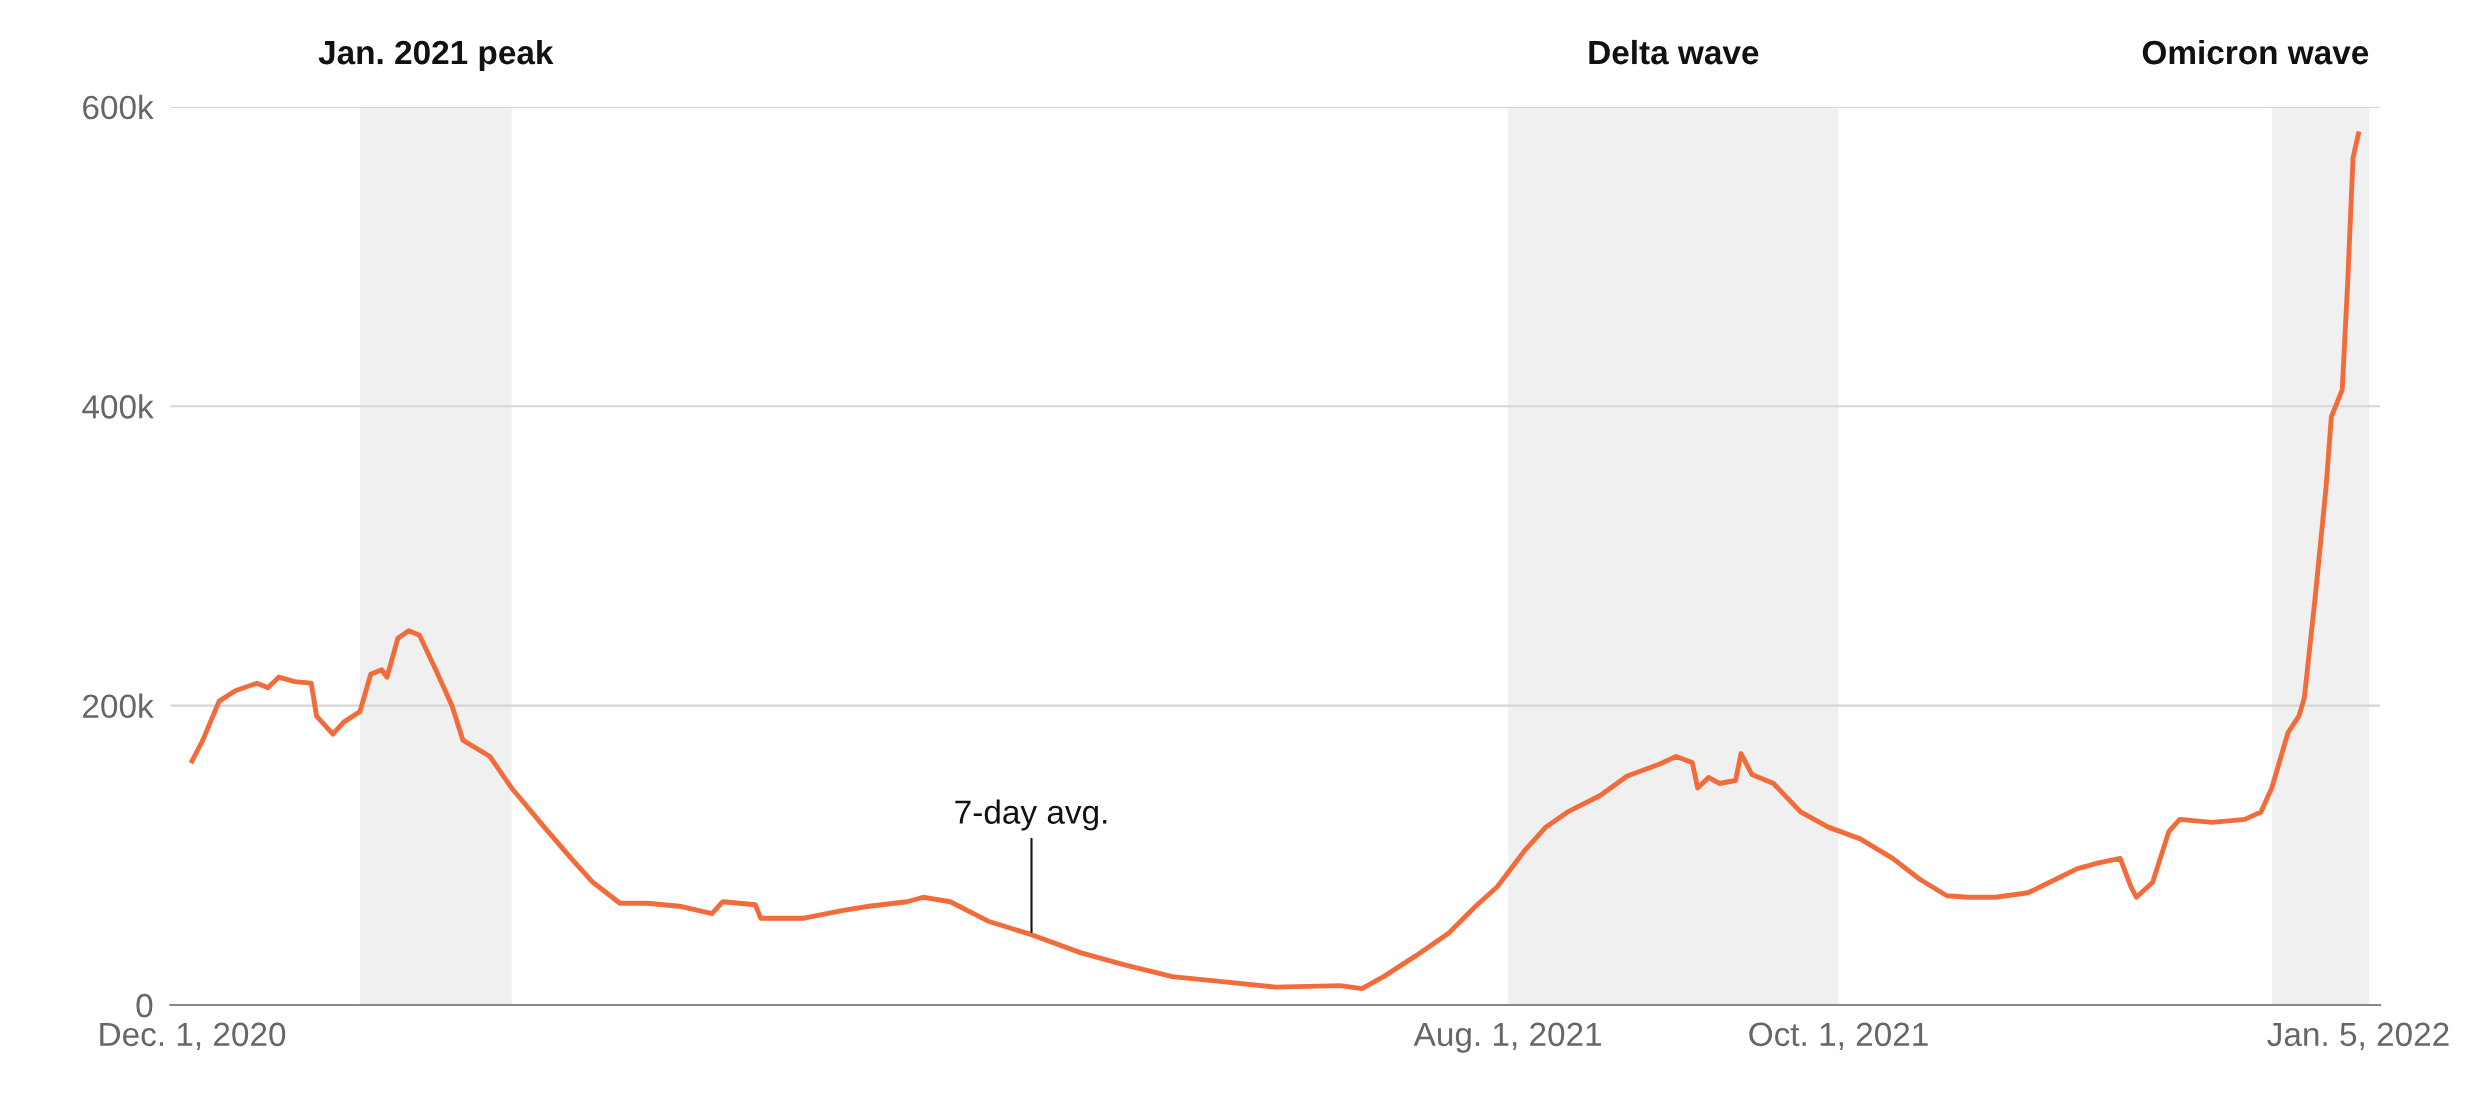 The width and height of the screenshot is (2469, 1102). Describe the element at coordinates (118, 706) in the screenshot. I see `y-tick-label: 200k` at that location.